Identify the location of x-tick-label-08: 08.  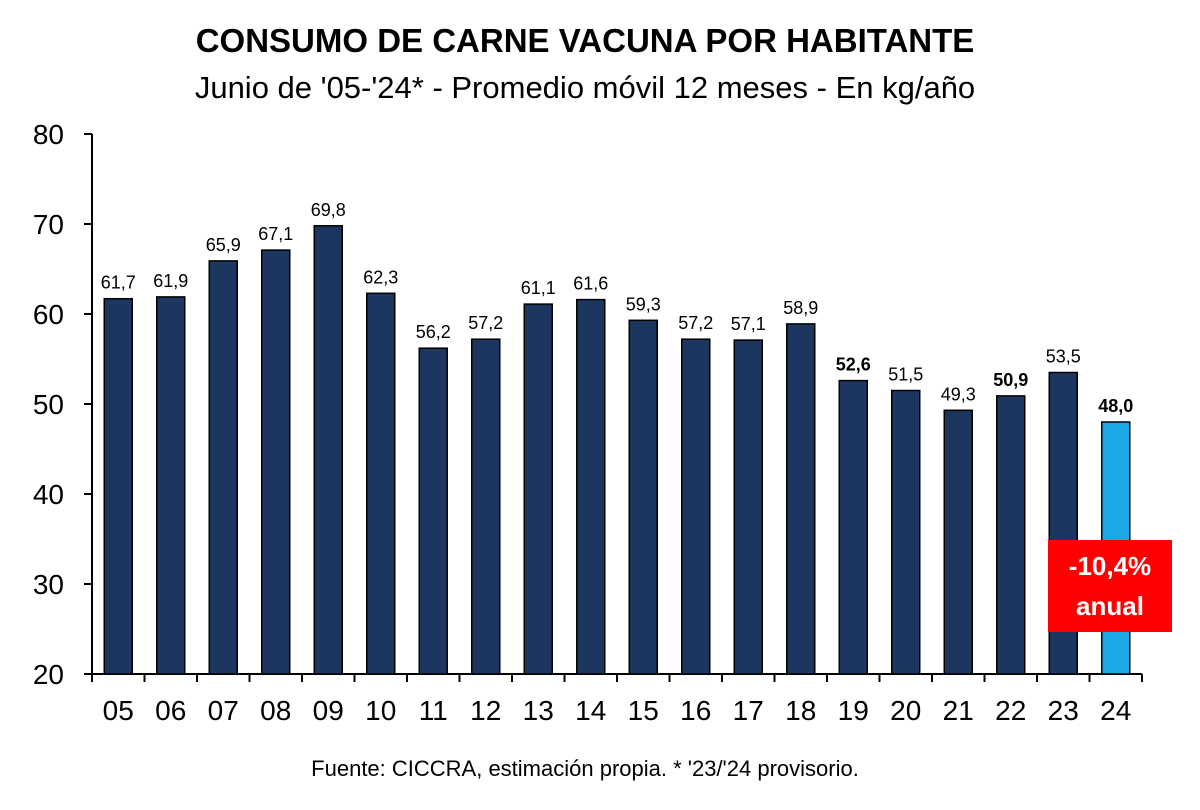
(275, 710).